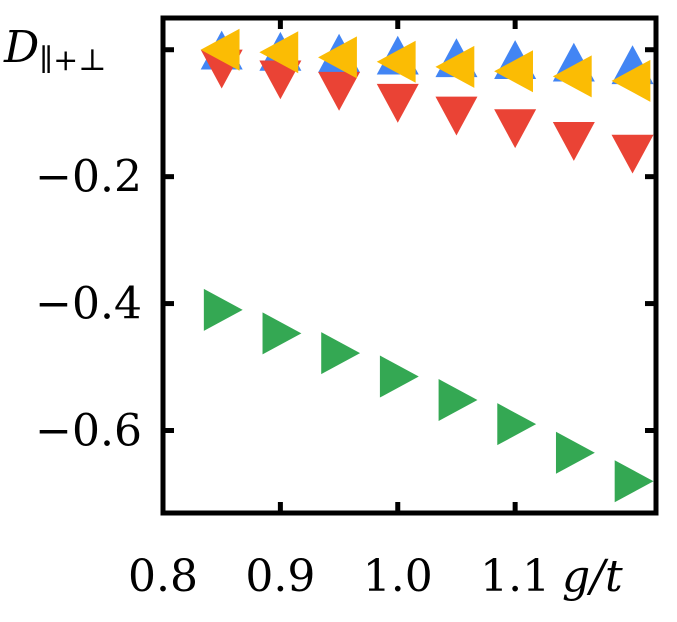 The height and width of the screenshot is (622, 677). What do you see at coordinates (163, 576) in the screenshot?
I see `x-tick-label: 0.8` at bounding box center [163, 576].